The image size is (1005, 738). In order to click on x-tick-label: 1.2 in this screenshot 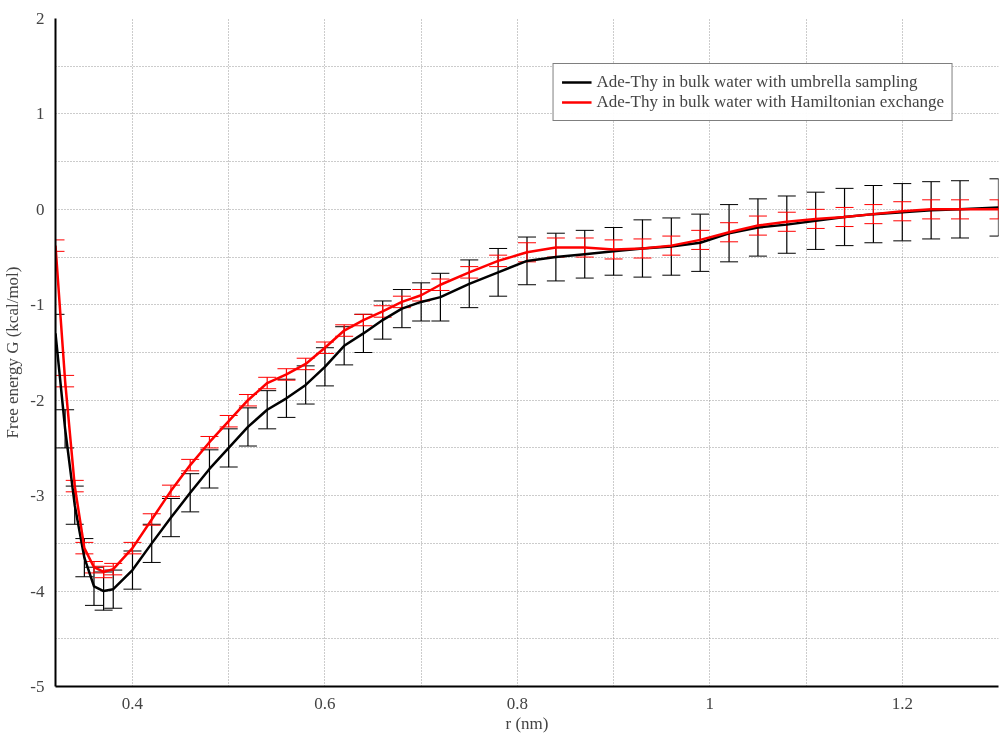, I will do `click(902, 703)`.